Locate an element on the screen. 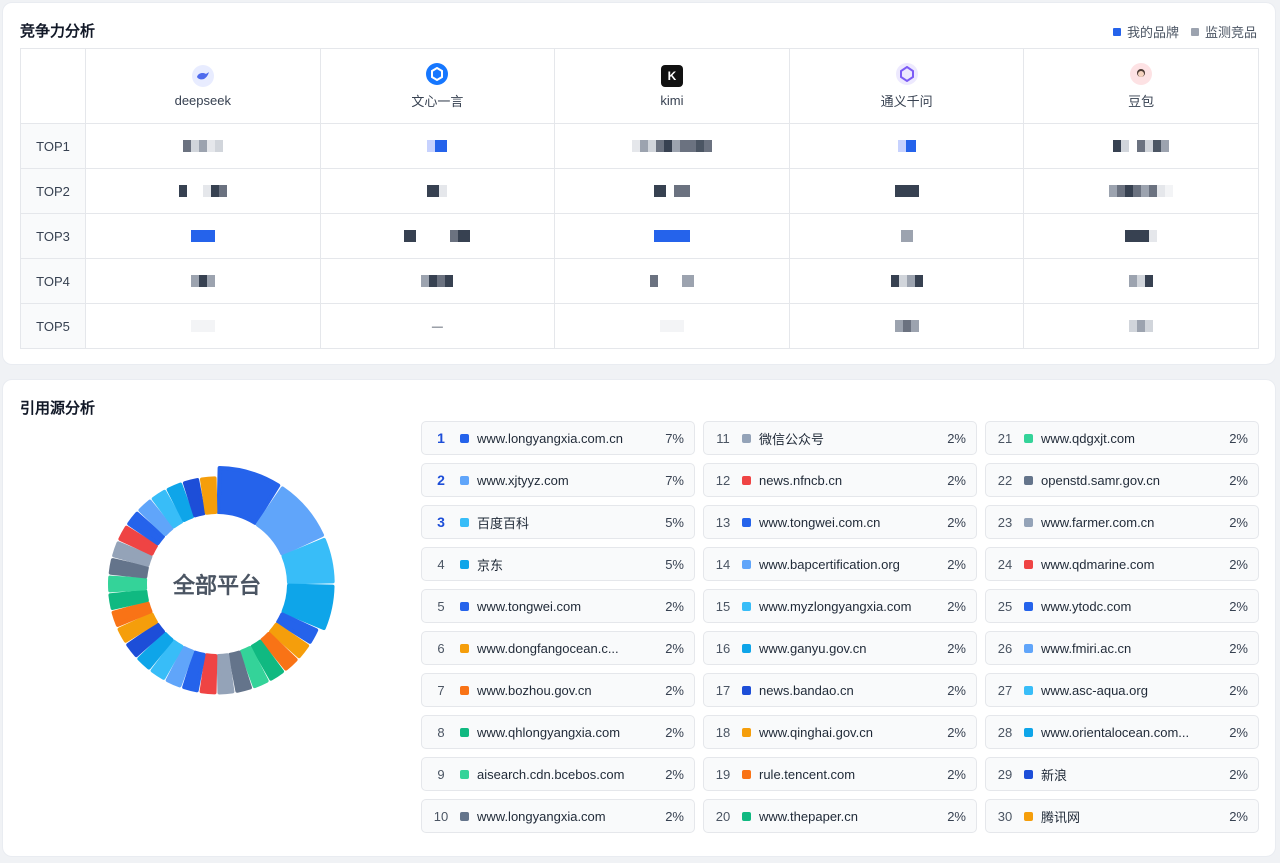 Image resolution: width=1280 pixels, height=863 pixels. source-rank: 17 is located at coordinates (723, 690).